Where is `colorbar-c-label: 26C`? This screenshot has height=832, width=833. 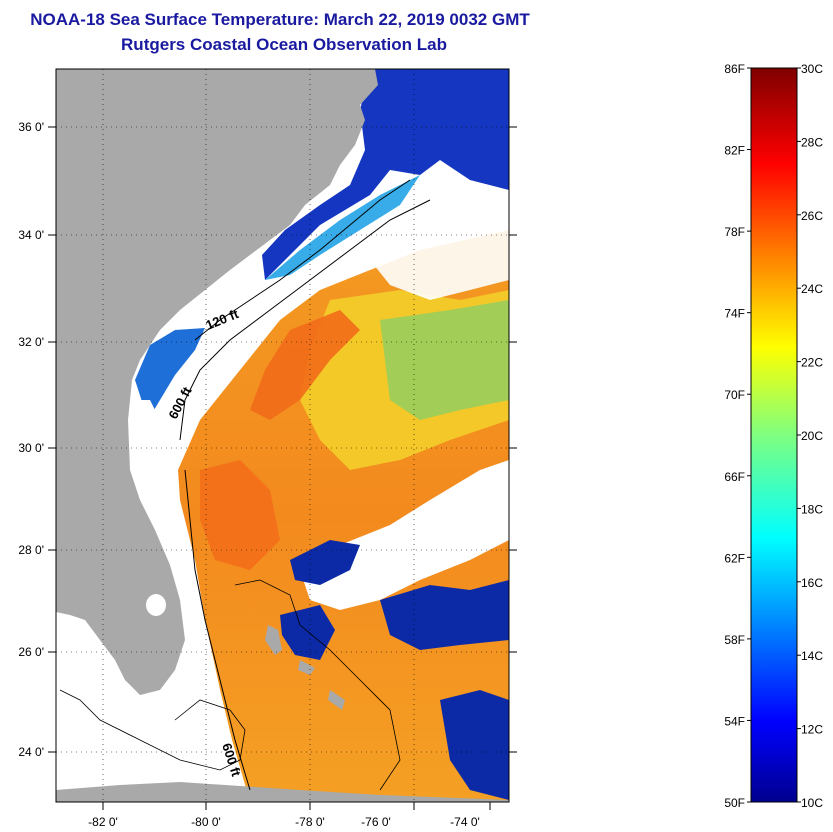 colorbar-c-label: 26C is located at coordinates (812, 216).